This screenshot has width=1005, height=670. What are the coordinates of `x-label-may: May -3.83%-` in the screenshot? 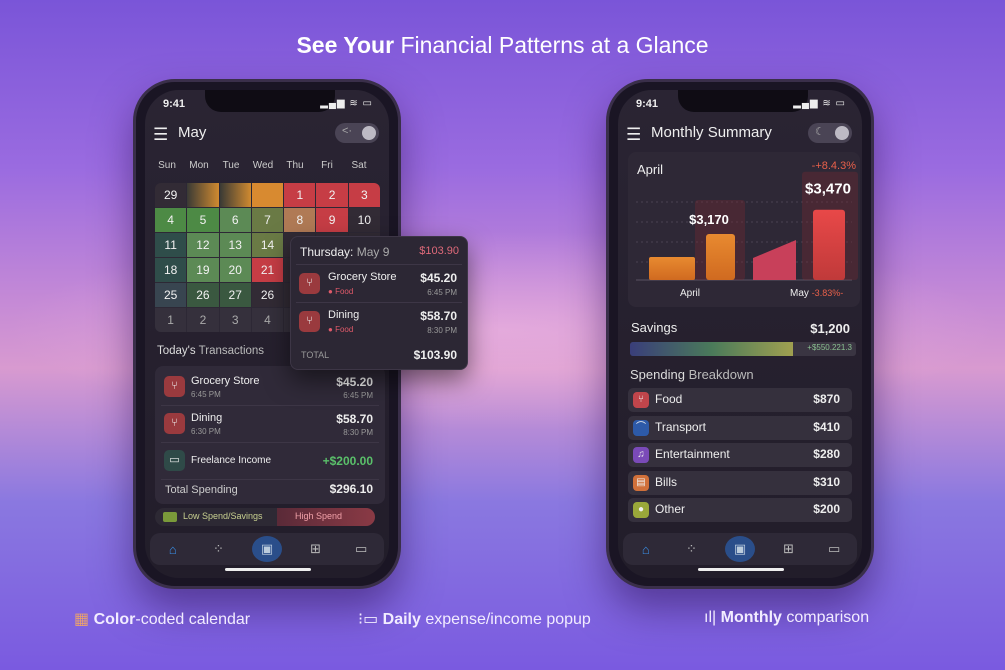 It's located at (817, 293).